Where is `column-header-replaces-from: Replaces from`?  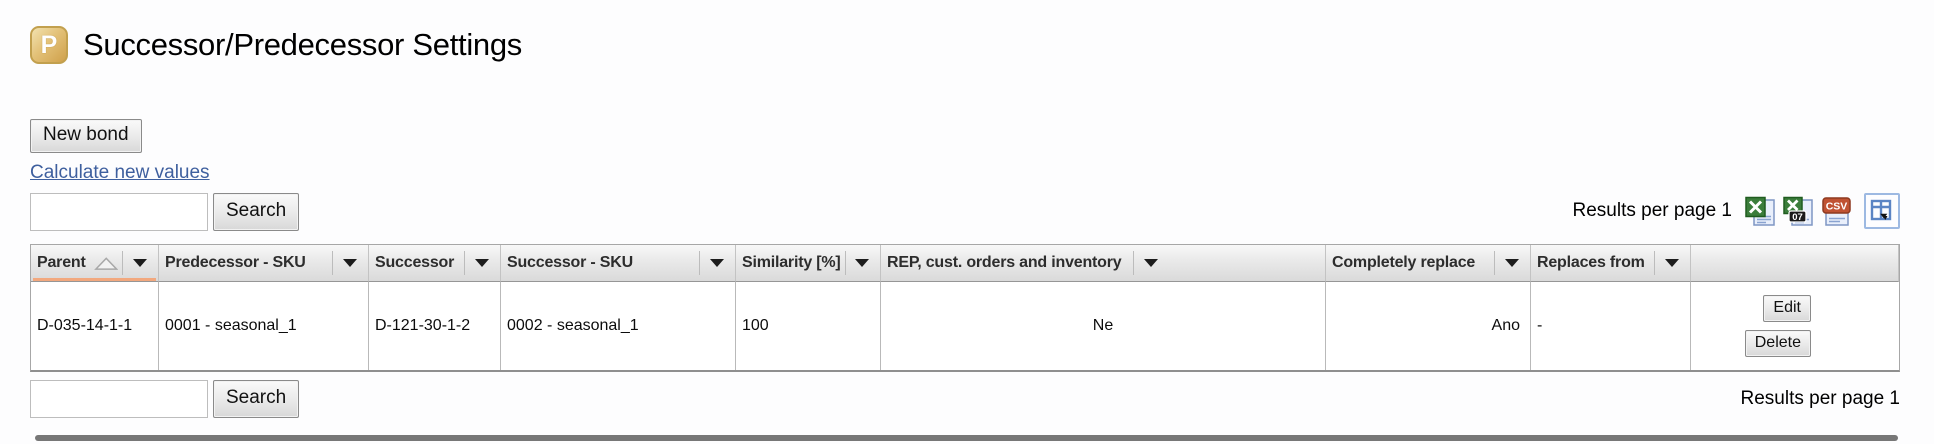
column-header-replaces-from: Replaces from is located at coordinates (1611, 263).